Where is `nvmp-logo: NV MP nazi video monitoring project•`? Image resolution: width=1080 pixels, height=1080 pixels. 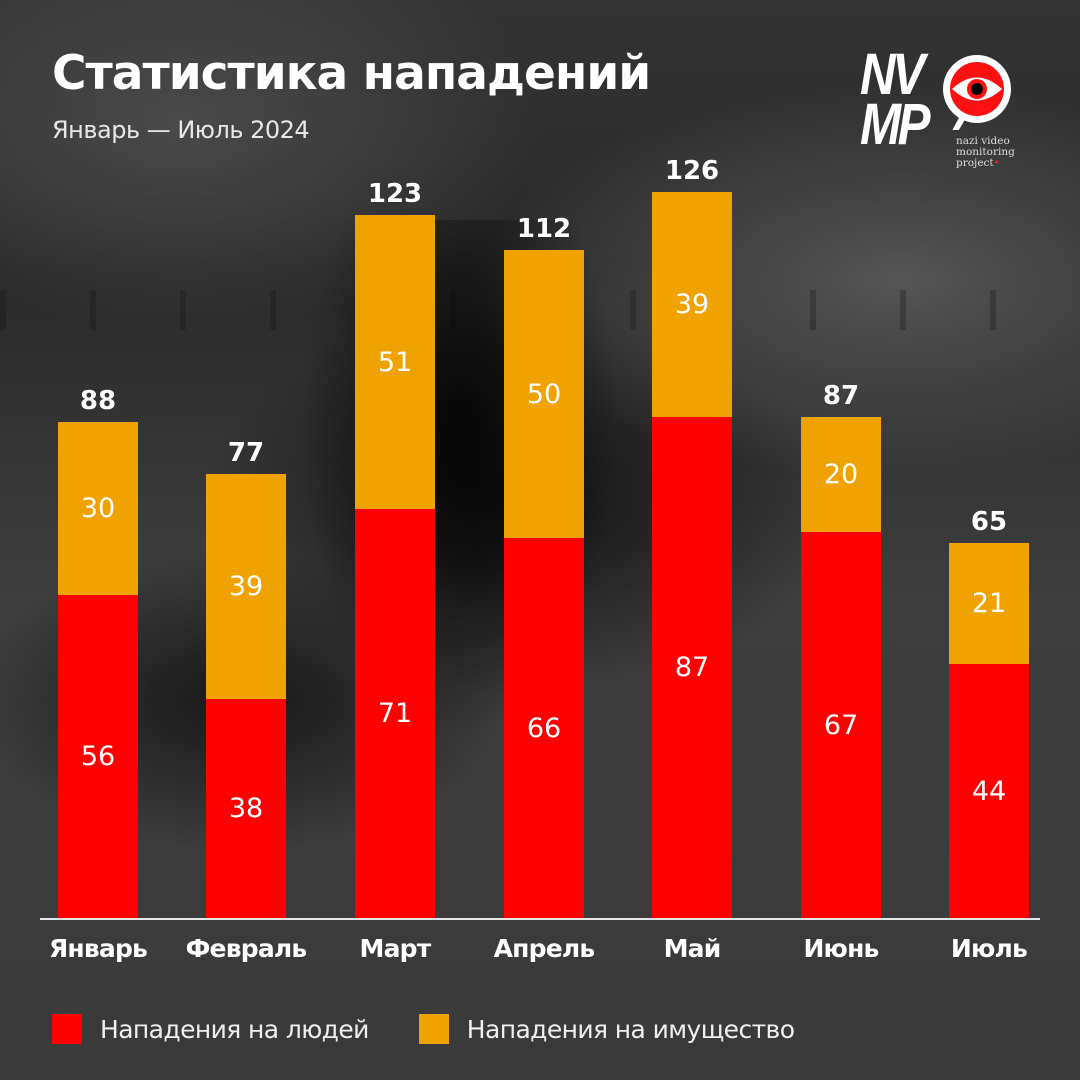
nvmp-logo: NV MP nazi video monitoring project• is located at coordinates (945, 108).